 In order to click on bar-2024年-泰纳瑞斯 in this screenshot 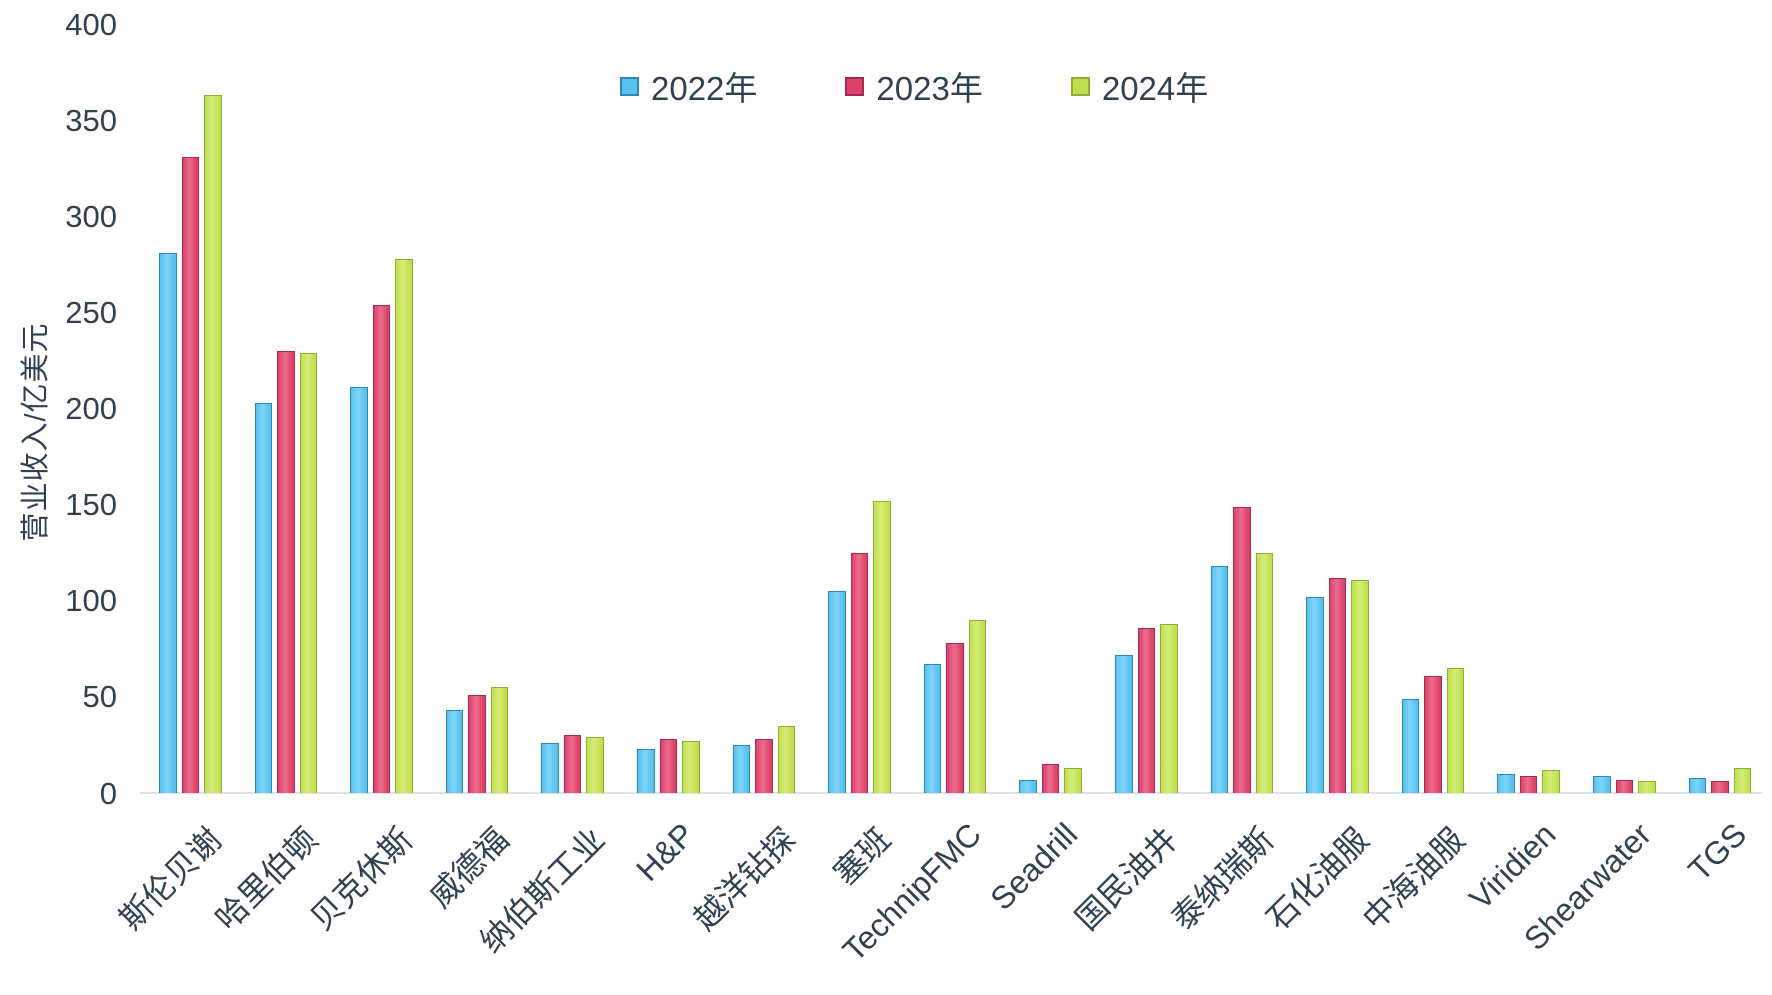, I will do `click(1264, 672)`.